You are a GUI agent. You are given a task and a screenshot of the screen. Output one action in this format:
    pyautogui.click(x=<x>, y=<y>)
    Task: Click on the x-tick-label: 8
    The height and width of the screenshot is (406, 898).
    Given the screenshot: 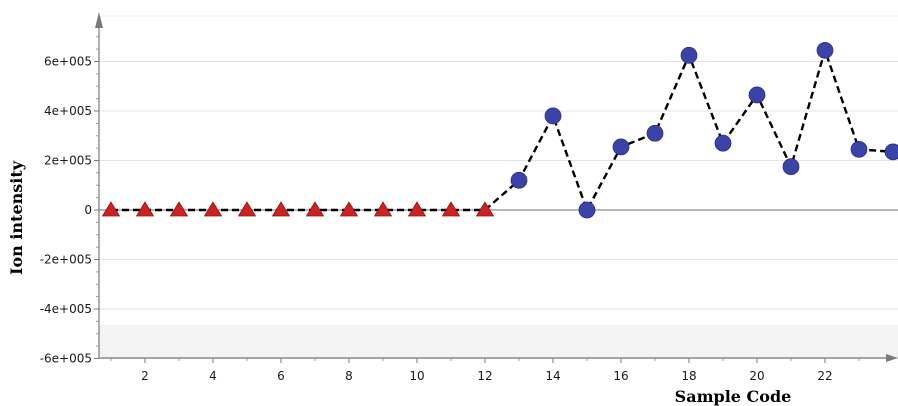 What is the action you would take?
    pyautogui.click(x=349, y=376)
    